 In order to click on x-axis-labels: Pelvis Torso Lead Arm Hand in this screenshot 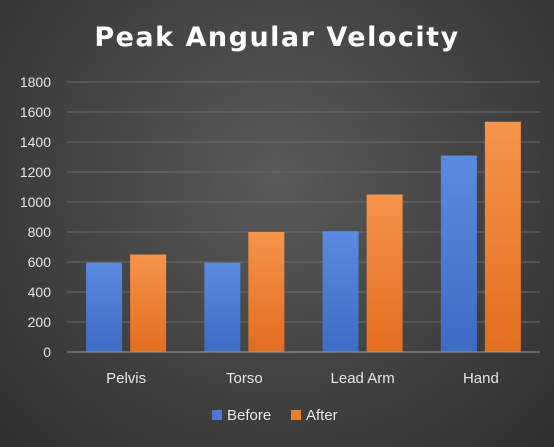, I will do `click(302, 378)`.